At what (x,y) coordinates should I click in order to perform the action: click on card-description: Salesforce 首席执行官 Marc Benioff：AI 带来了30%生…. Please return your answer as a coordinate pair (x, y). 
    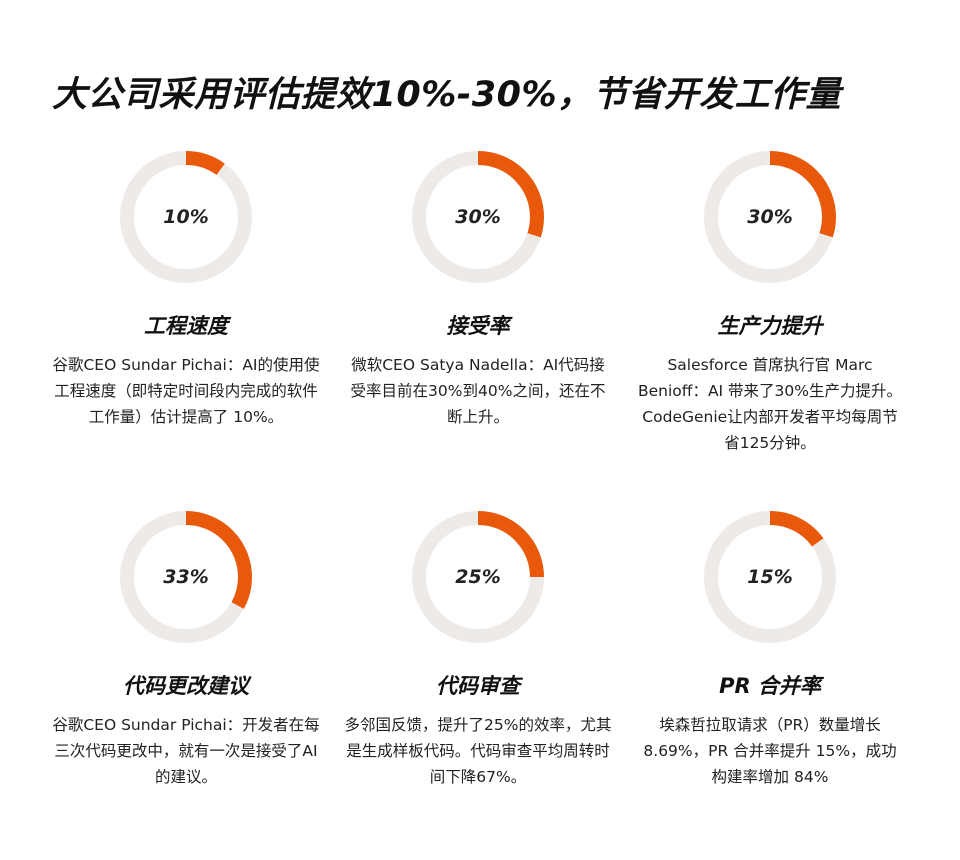
    Looking at the image, I should click on (769, 404).